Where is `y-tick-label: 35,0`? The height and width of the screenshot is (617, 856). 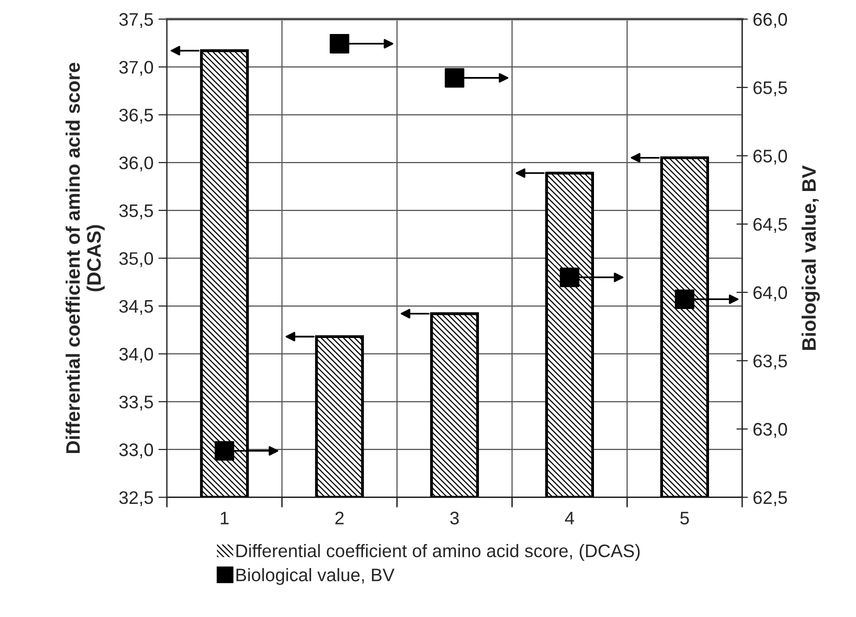 y-tick-label: 35,0 is located at coordinates (136, 260).